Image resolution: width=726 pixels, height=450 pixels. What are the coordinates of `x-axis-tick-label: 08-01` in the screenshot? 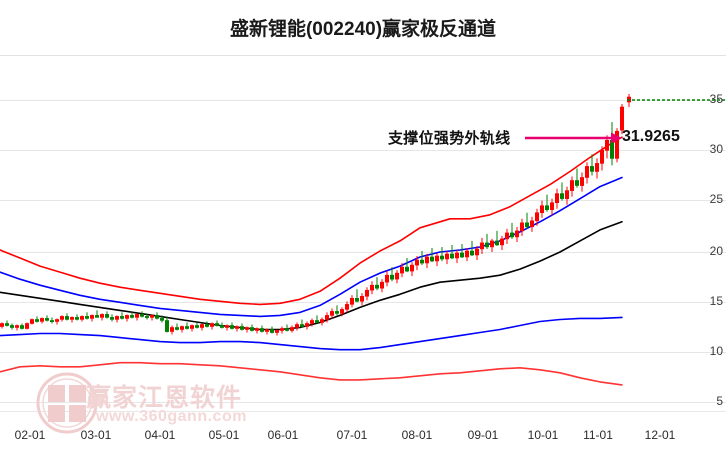 It's located at (417, 435).